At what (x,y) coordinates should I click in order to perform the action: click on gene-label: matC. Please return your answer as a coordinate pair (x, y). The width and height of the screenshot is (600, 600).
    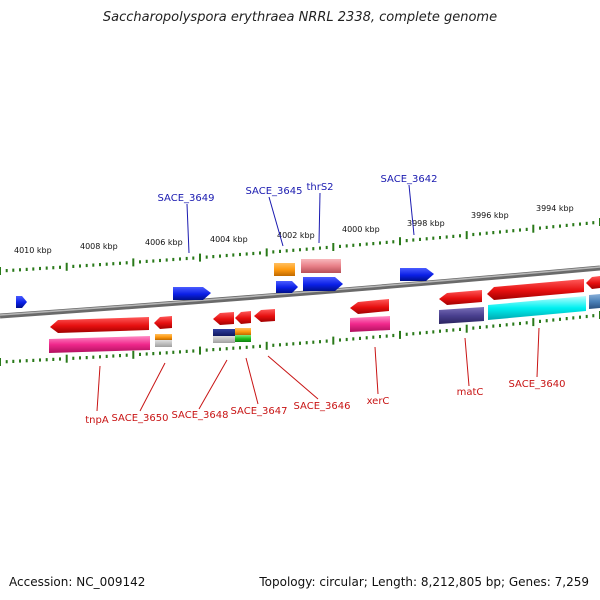
    Looking at the image, I should click on (470, 392).